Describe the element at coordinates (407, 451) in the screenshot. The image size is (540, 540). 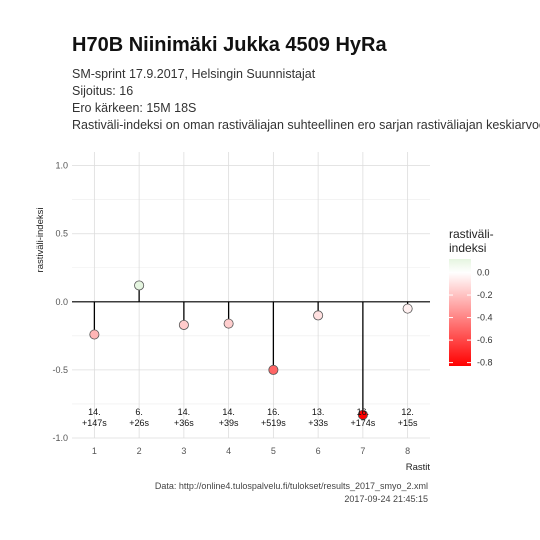
I see `x-tick-label: 8` at that location.